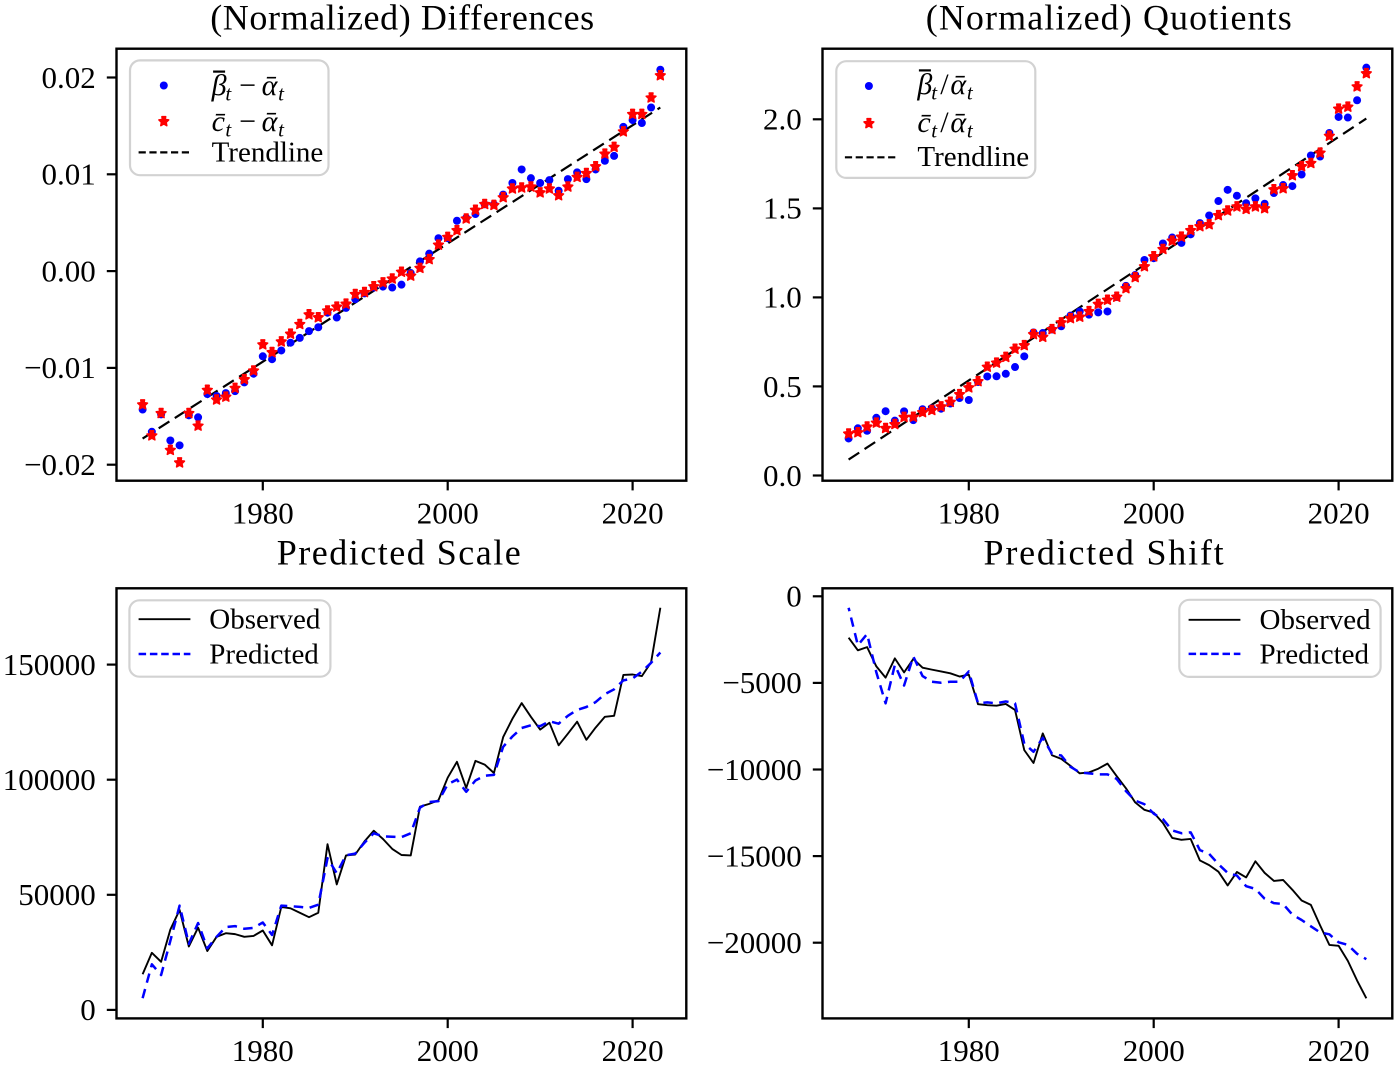 This screenshot has height=1068, width=1398. Describe the element at coordinates (754, 769) in the screenshot. I see `svg-text: −10000` at that location.